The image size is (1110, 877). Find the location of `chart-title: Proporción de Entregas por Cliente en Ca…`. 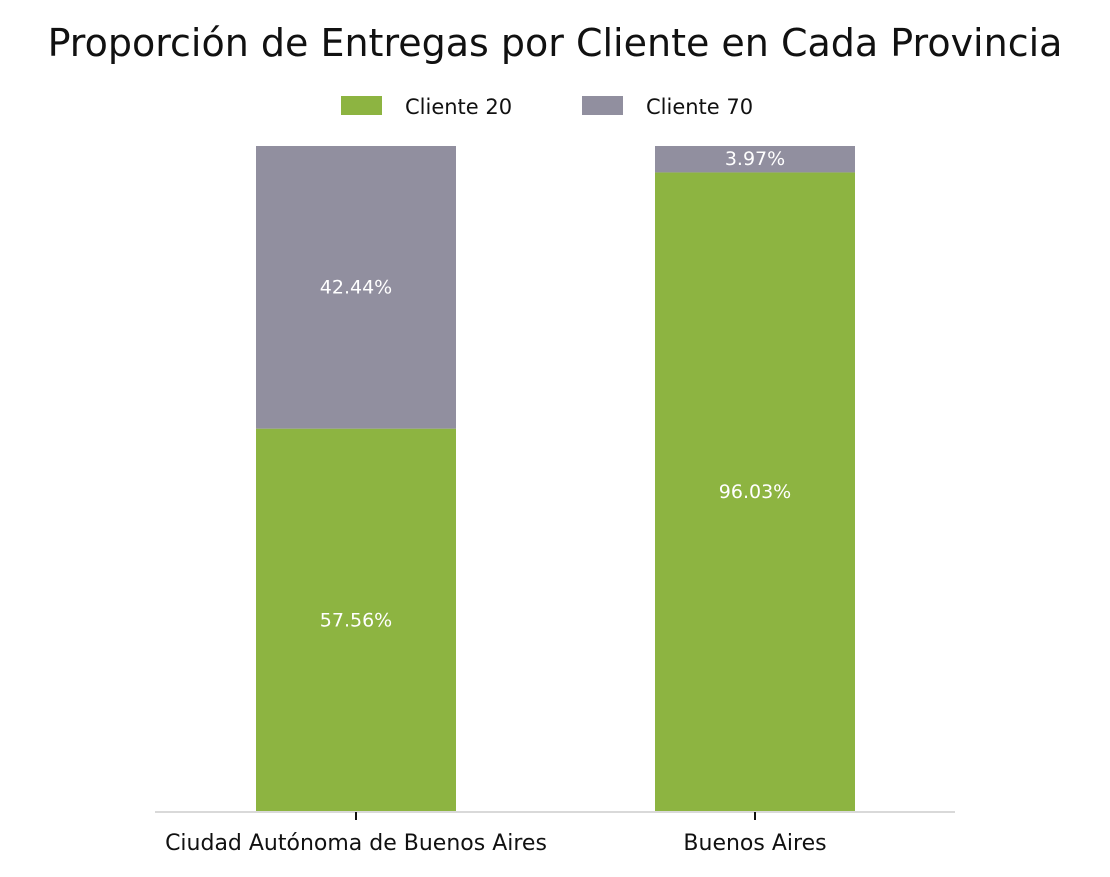

chart-title: Proporción de Entregas por Cliente en Ca… is located at coordinates (555, 43).